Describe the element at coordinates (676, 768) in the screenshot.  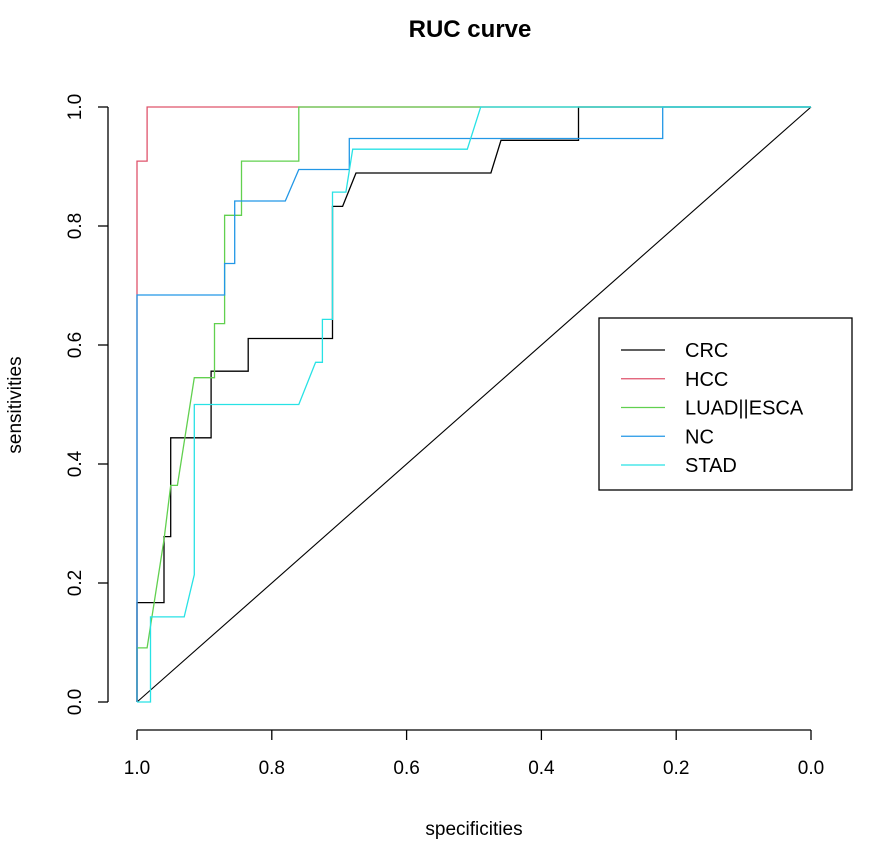
I see `x-tick-label: 0.2` at that location.